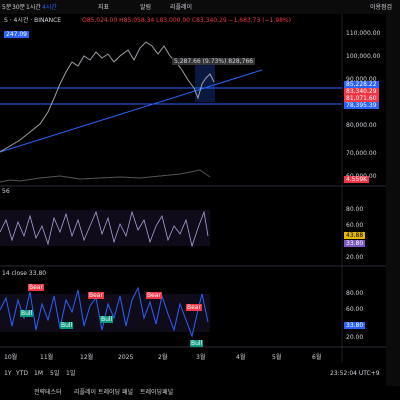 Image resolution: width=400 pixels, height=400 pixels. What do you see at coordinates (317, 357) in the screenshot?
I see `time-axis-label: 6월` at bounding box center [317, 357].